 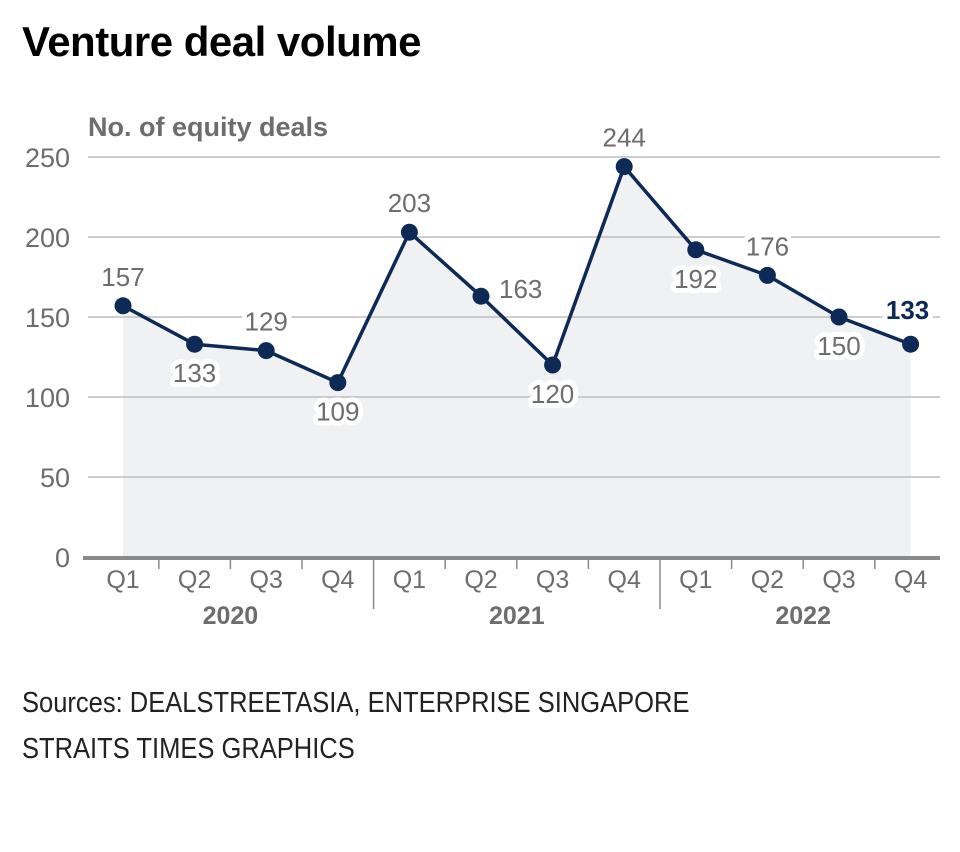 I want to click on data-label: 244, so click(x=624, y=138).